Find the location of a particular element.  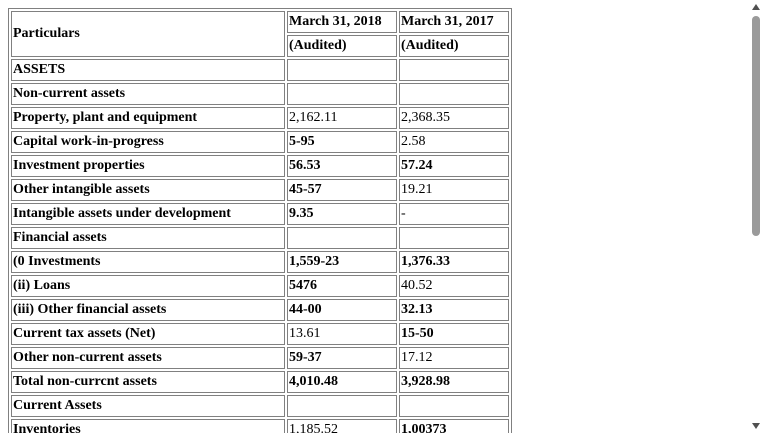

scroll-down is located at coordinates (756, 426).